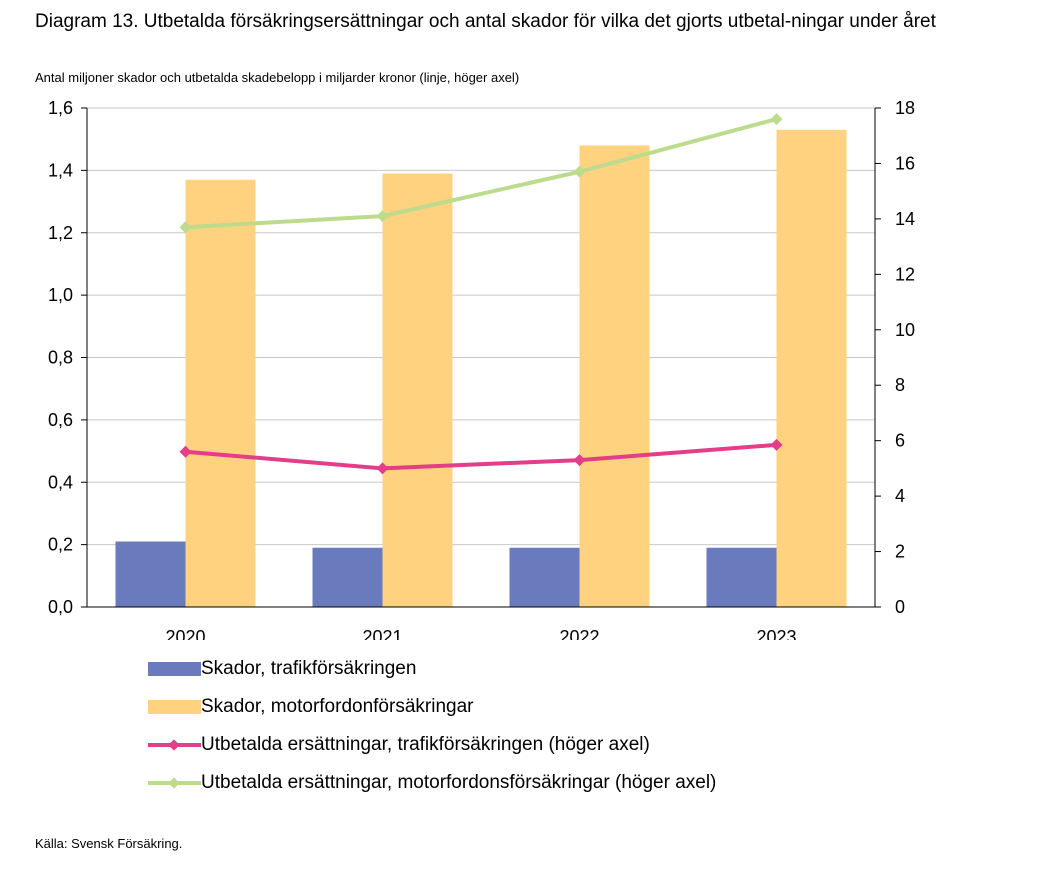  I want to click on bar-trafik-2023, so click(741, 577).